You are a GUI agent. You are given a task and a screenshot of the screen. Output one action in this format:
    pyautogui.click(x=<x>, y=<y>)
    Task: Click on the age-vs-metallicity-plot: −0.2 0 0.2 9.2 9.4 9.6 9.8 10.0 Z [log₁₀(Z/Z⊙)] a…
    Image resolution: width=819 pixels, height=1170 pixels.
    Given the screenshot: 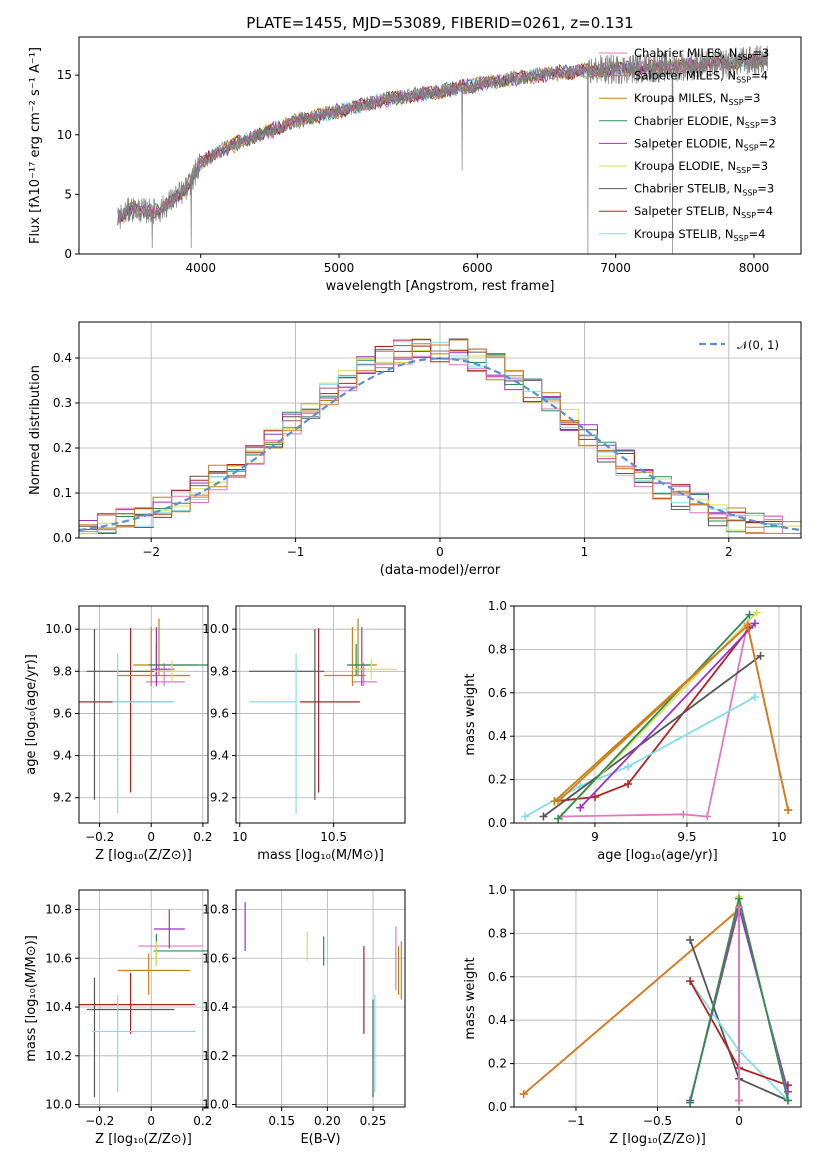 What is the action you would take?
    pyautogui.click(x=118, y=734)
    